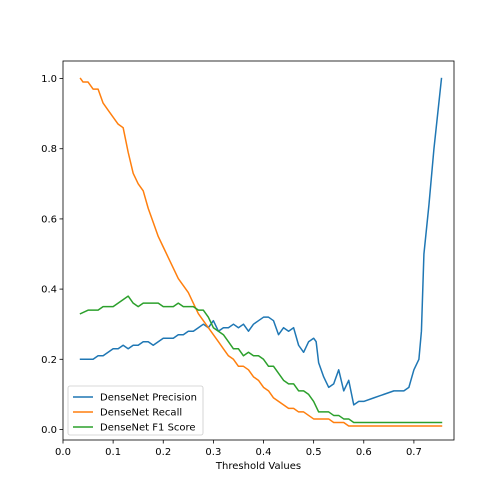 Image resolution: width=504 pixels, height=504 pixels. I want to click on legend-label-1: DenseNet Precision, so click(148, 398).